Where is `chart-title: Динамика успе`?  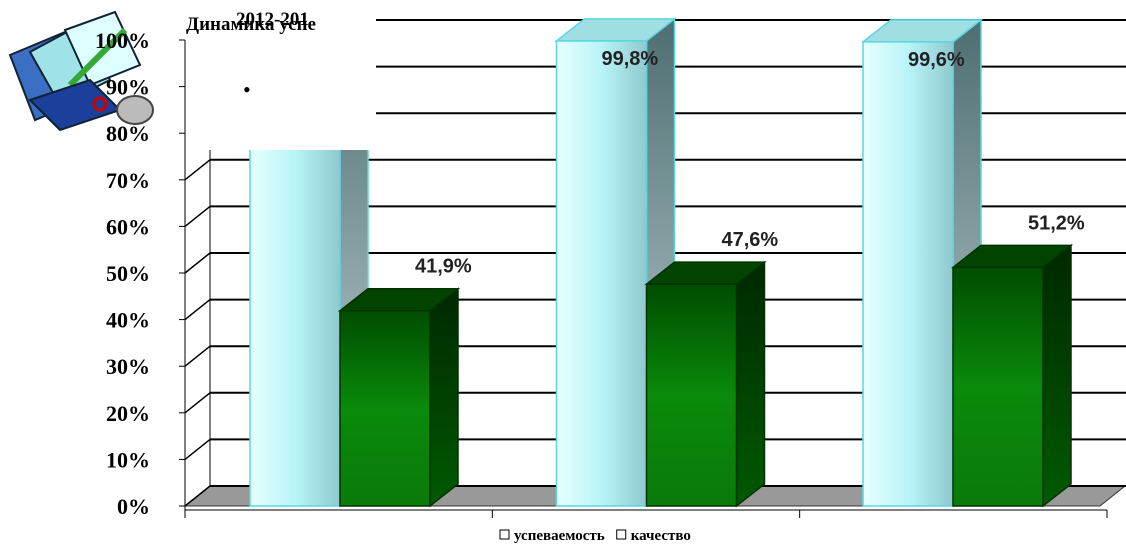 chart-title: Динамика успе is located at coordinates (251, 24).